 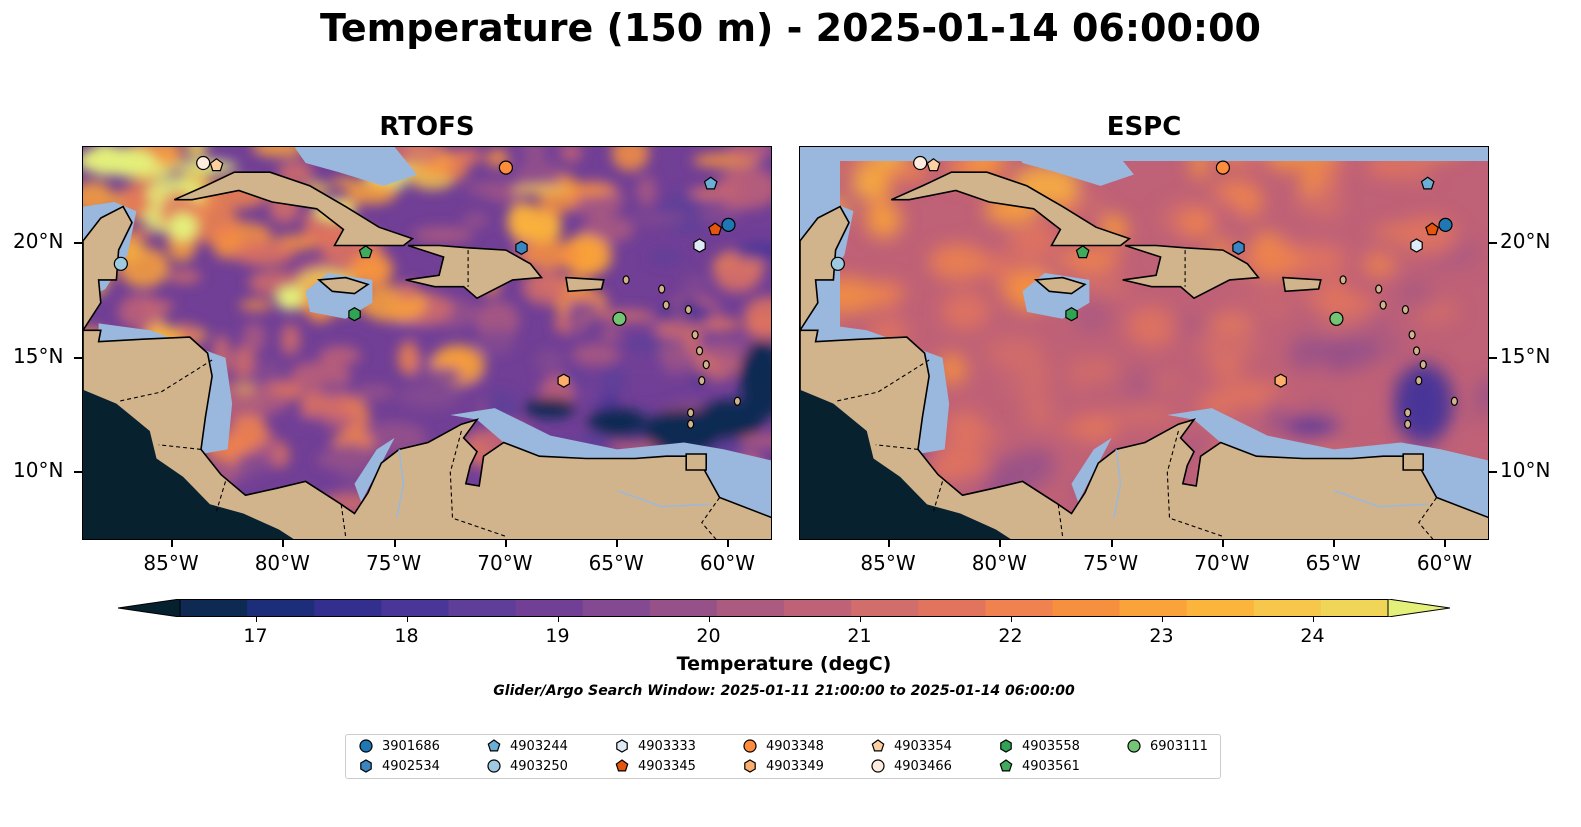 What do you see at coordinates (667, 746) in the screenshot?
I see `legend-label: 4903333` at bounding box center [667, 746].